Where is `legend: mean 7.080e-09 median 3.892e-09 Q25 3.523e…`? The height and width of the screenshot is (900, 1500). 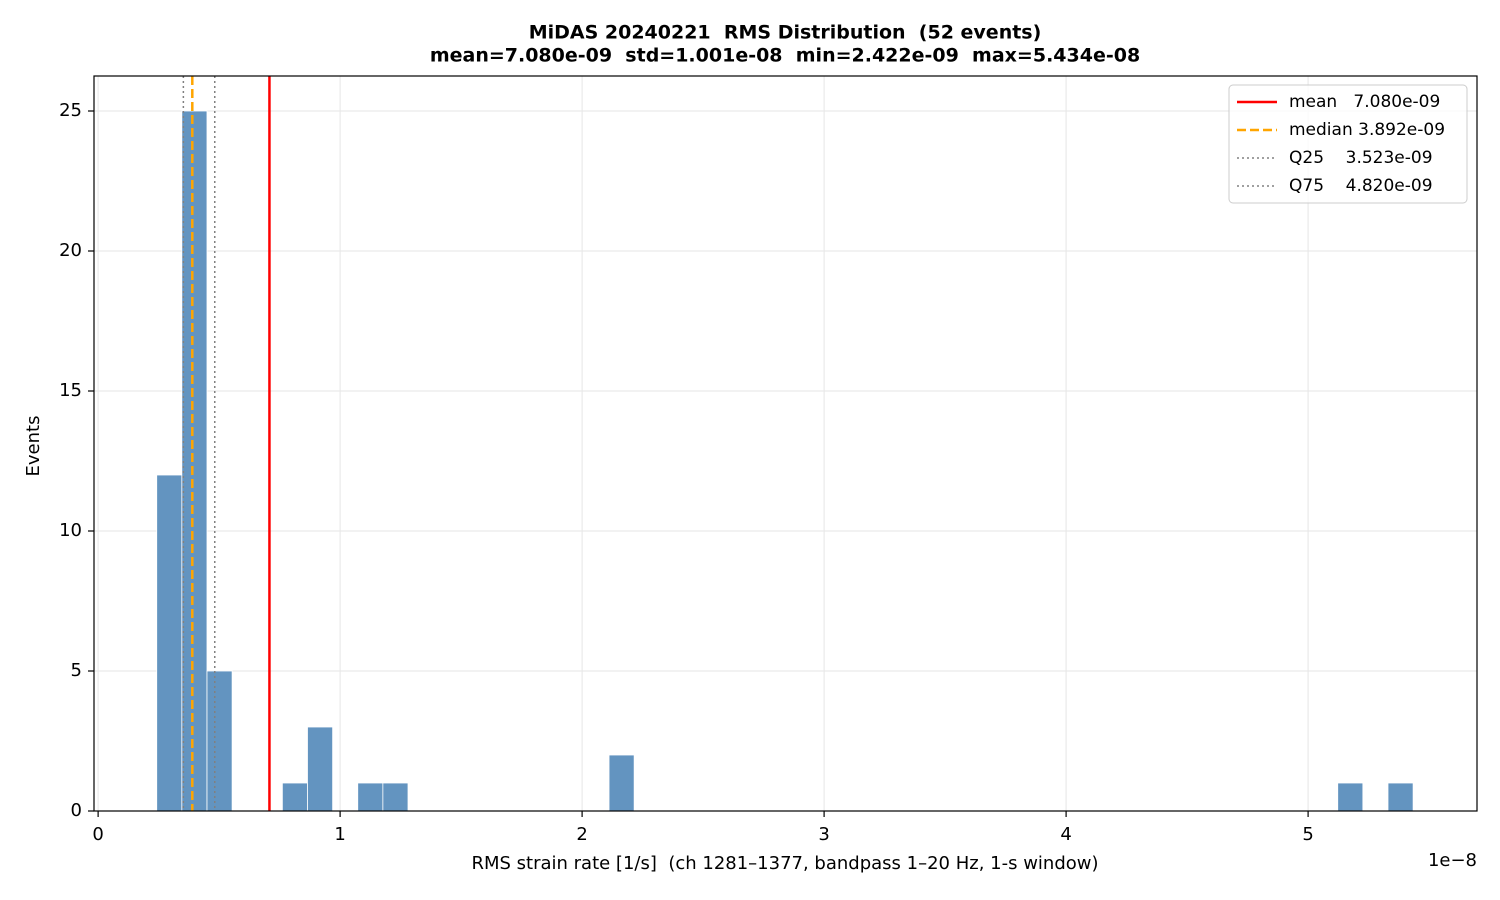 legend: mean 7.080e-09 median 3.892e-09 Q25 3.523e… is located at coordinates (1348, 144).